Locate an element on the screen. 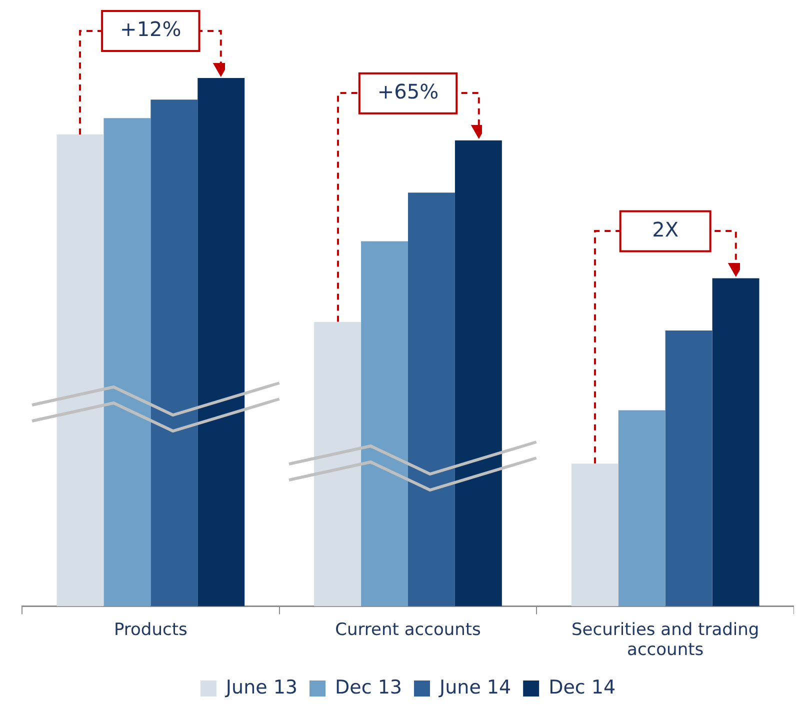  legend-label: Dec 13 is located at coordinates (368, 687).